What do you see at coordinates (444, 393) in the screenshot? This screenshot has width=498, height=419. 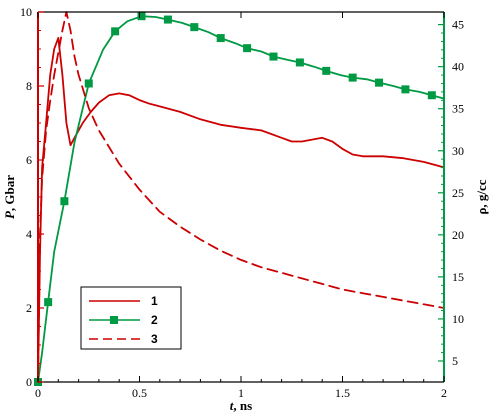 I see `x-tick-label: 2` at bounding box center [444, 393].